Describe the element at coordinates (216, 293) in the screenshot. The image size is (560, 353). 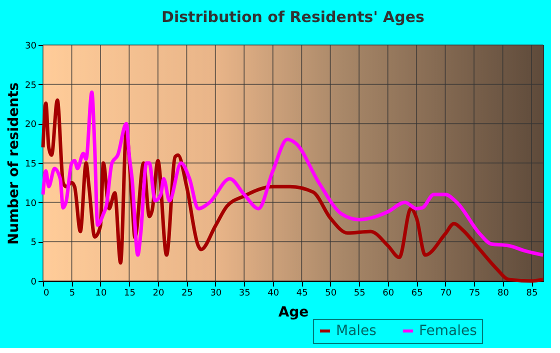
I see `x-tick-label: 30` at that location.